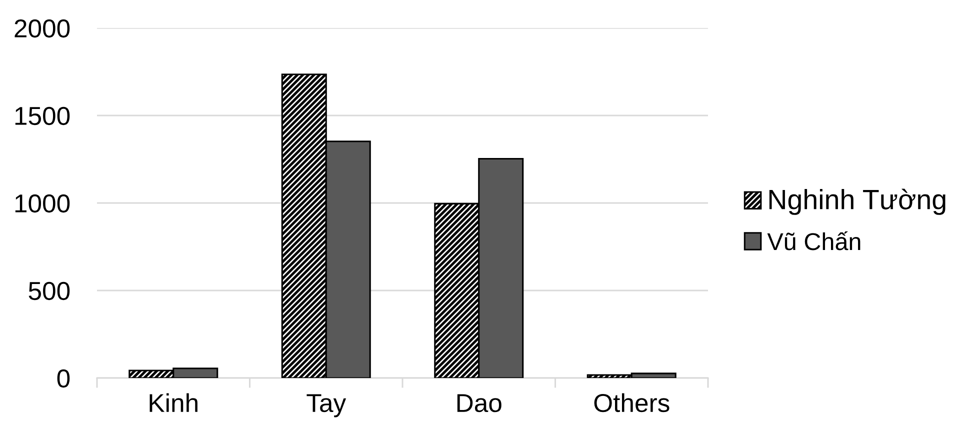  Describe the element at coordinates (632, 402) in the screenshot. I see `x-tick-label: Others` at that location.